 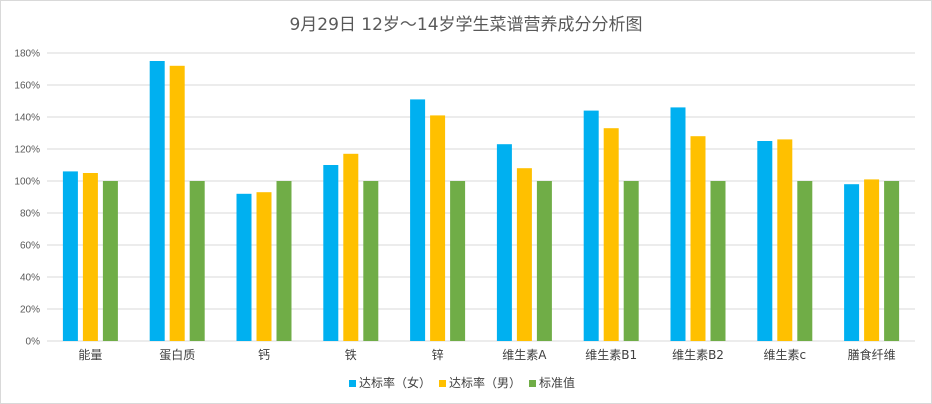 I want to click on y-tick-label: 180%, so click(x=27, y=54).